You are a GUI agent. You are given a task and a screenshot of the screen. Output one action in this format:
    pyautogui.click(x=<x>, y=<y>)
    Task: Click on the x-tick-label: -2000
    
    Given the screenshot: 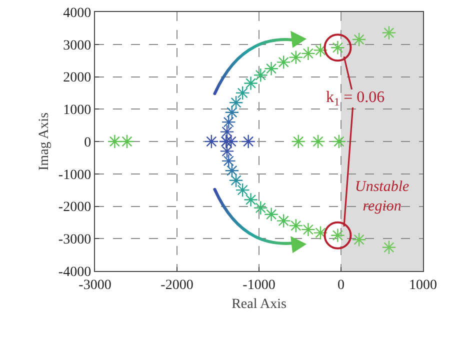 What is the action you would take?
    pyautogui.click(x=177, y=285)
    